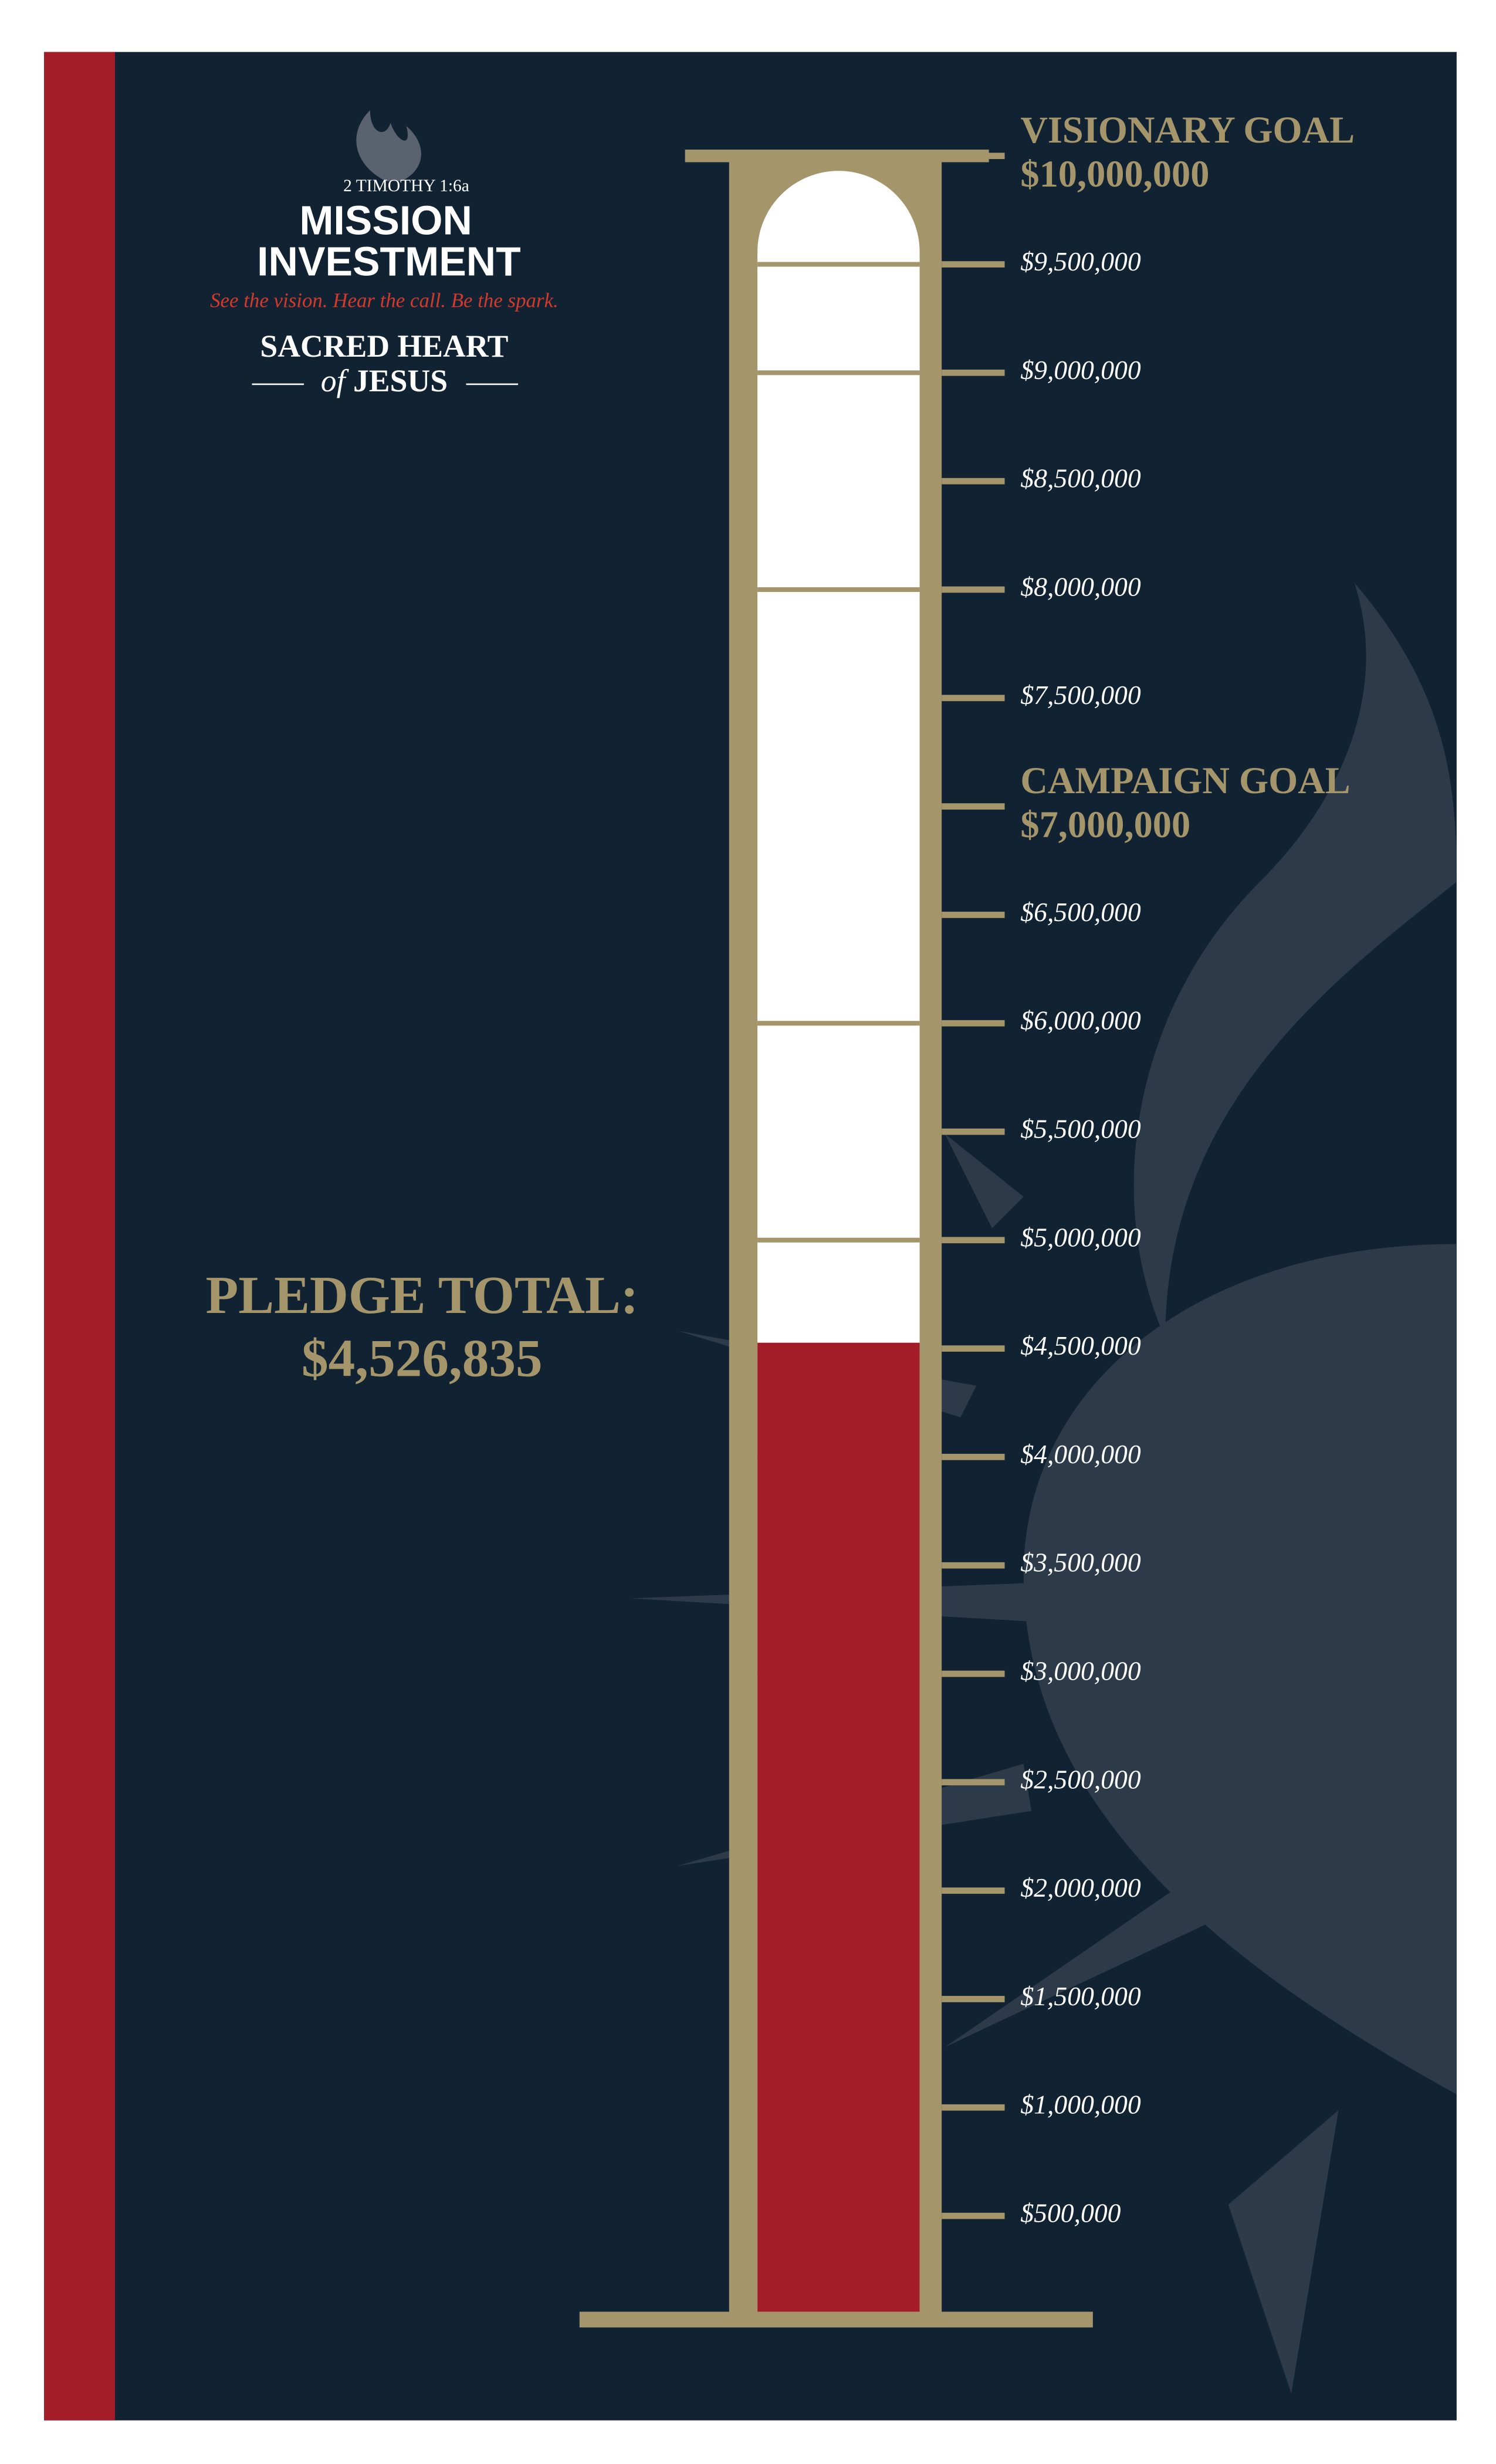 The width and height of the screenshot is (1496, 2464). I want to click on flame, so click(1295, 961).